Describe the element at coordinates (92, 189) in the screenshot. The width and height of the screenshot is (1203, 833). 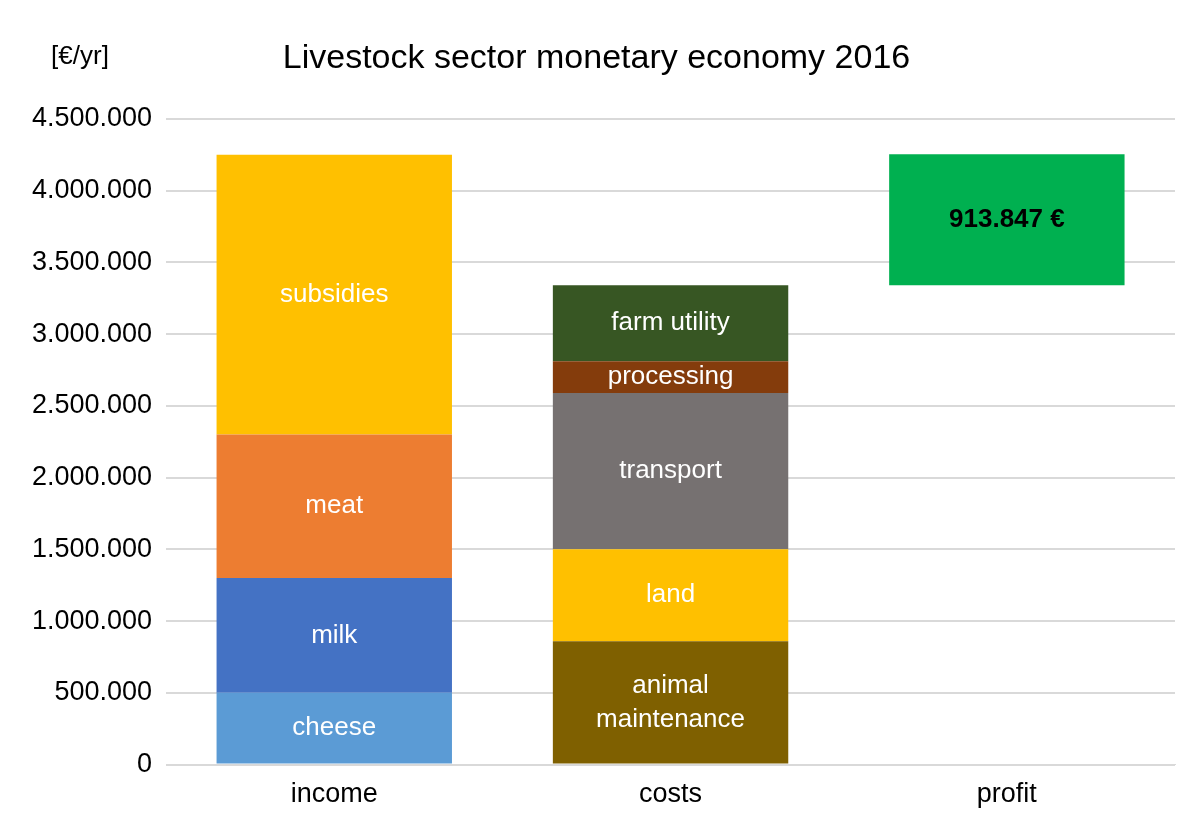
I see `y-tick-label: 4.000.000` at that location.